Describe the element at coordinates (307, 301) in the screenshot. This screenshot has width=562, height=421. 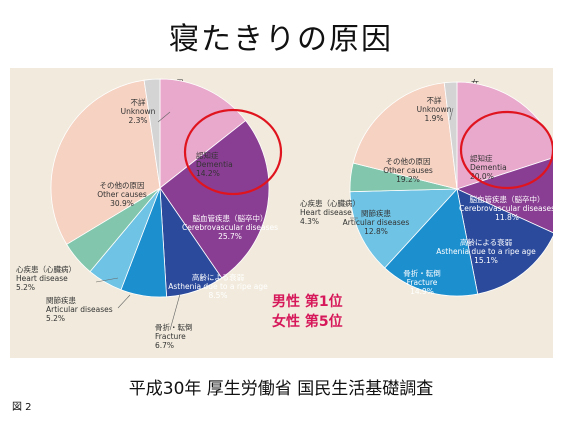
I see `rank-male-text: 男性 第1位` at that location.